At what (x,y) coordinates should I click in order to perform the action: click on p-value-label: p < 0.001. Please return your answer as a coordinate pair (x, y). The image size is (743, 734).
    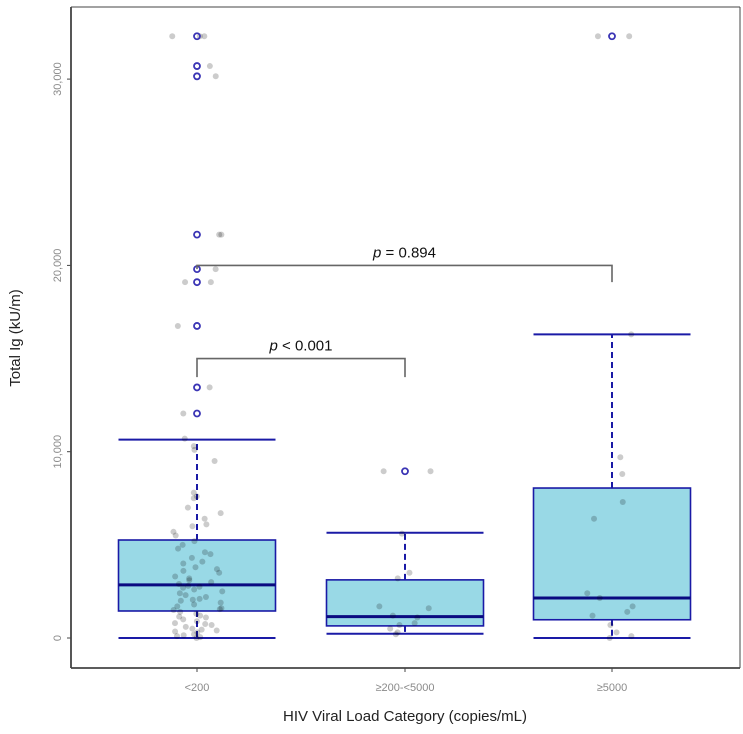
    Looking at the image, I should click on (301, 346).